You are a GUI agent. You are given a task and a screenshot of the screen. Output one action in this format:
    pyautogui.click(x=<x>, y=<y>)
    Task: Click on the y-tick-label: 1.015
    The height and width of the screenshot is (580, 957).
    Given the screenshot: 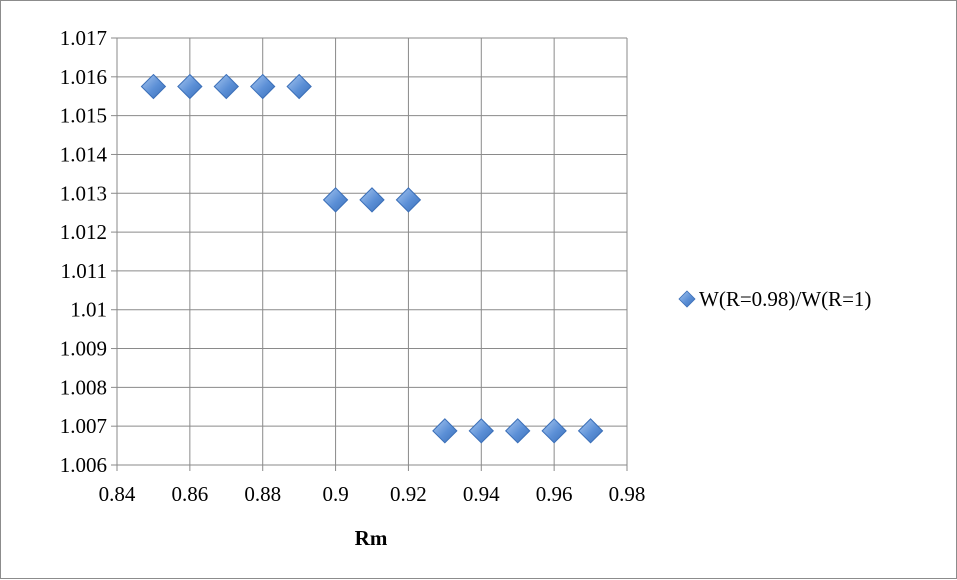 What is the action you would take?
    pyautogui.click(x=83, y=116)
    